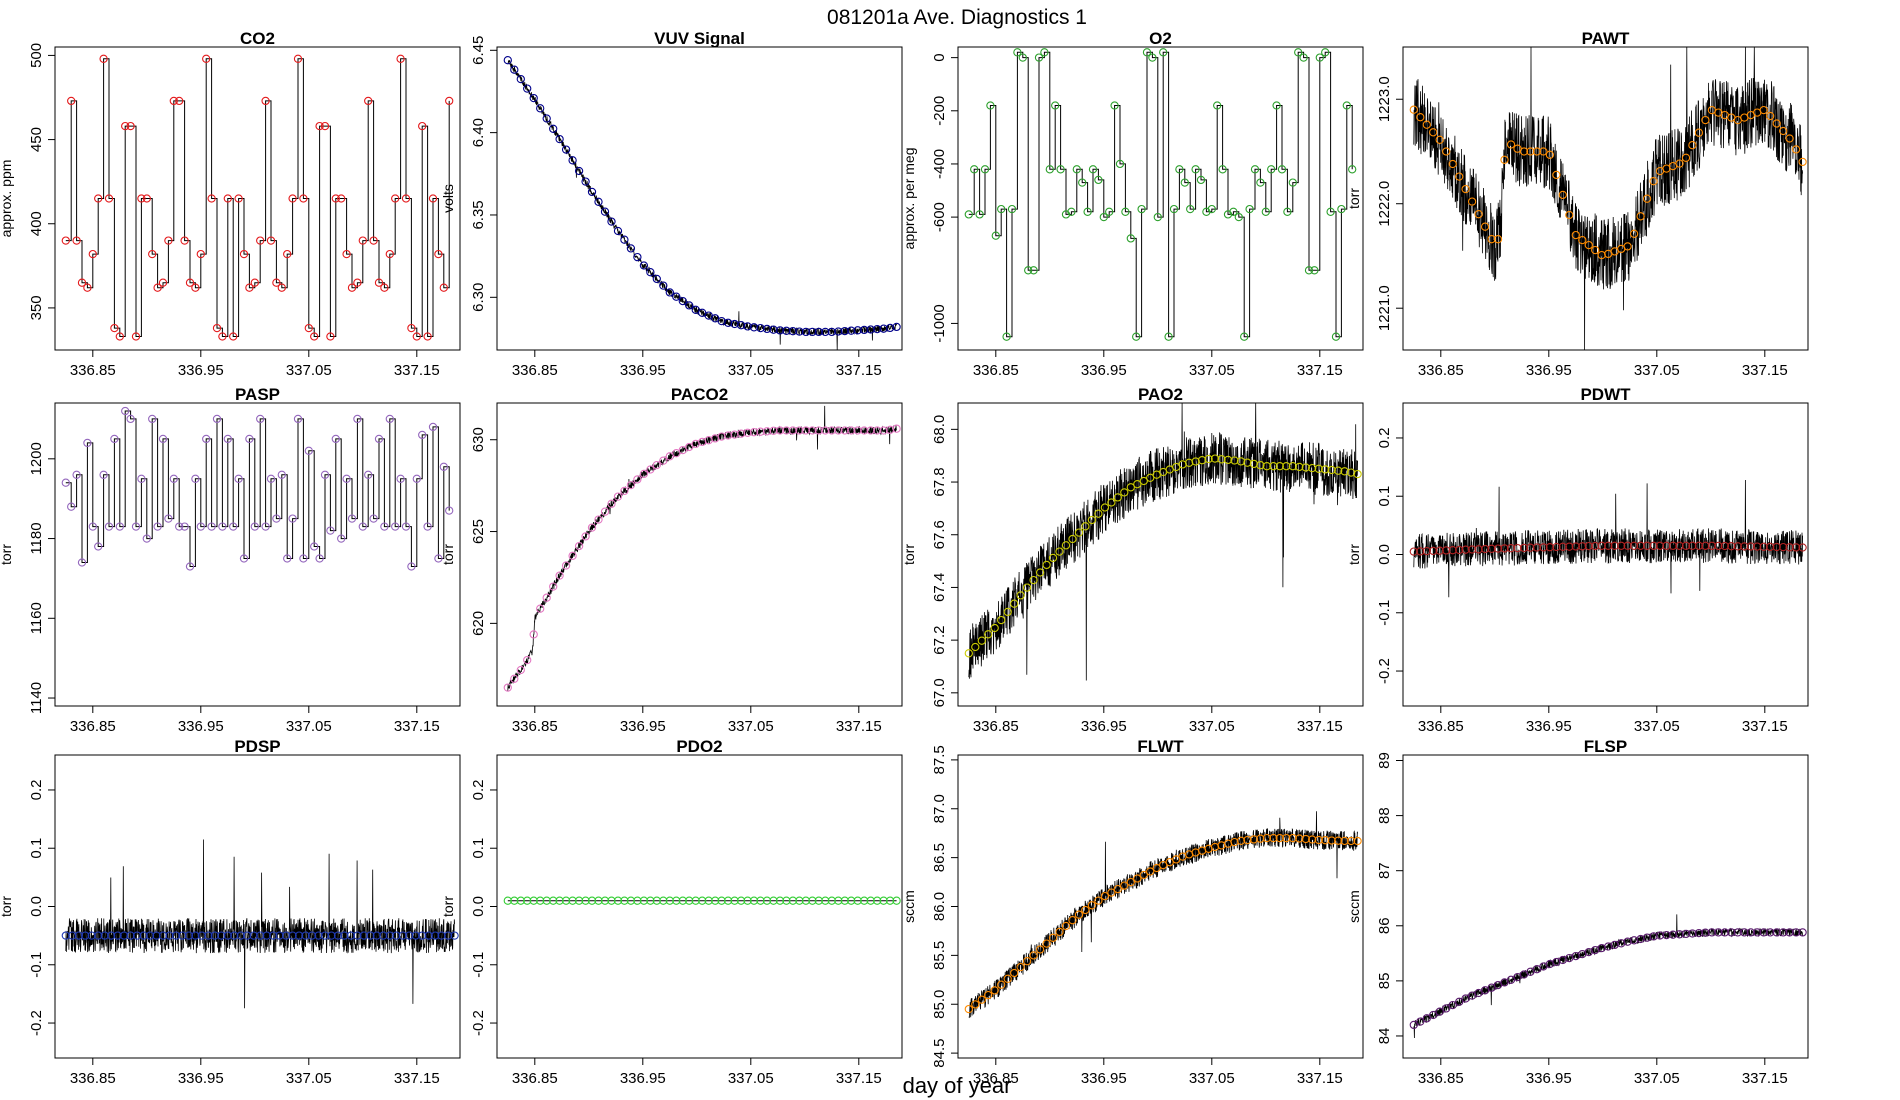 The image size is (1900, 1100). I want to click on y-tick-label: -1000, so click(939, 323).